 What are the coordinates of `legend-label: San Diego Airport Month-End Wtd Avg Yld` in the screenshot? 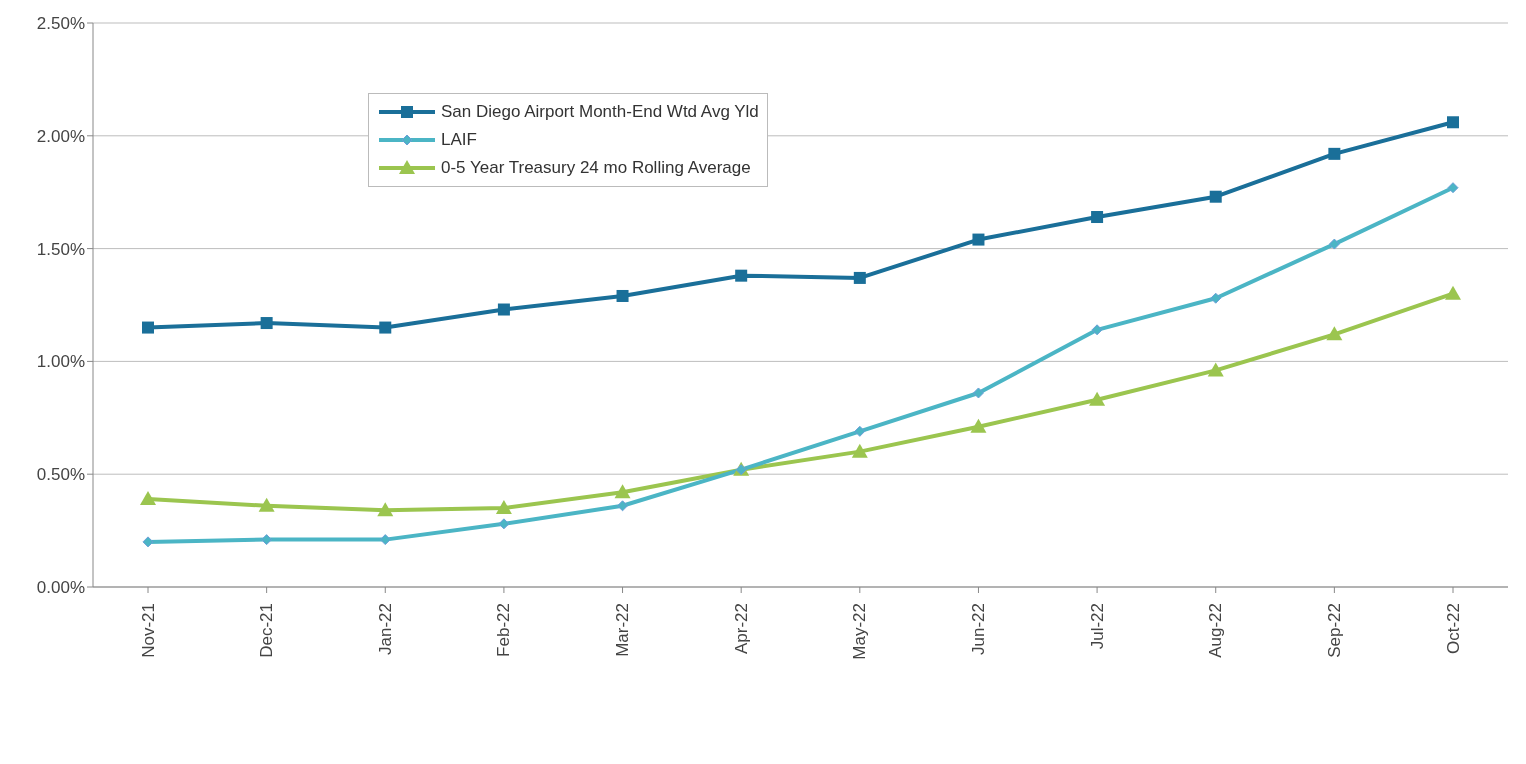 It's located at (600, 112).